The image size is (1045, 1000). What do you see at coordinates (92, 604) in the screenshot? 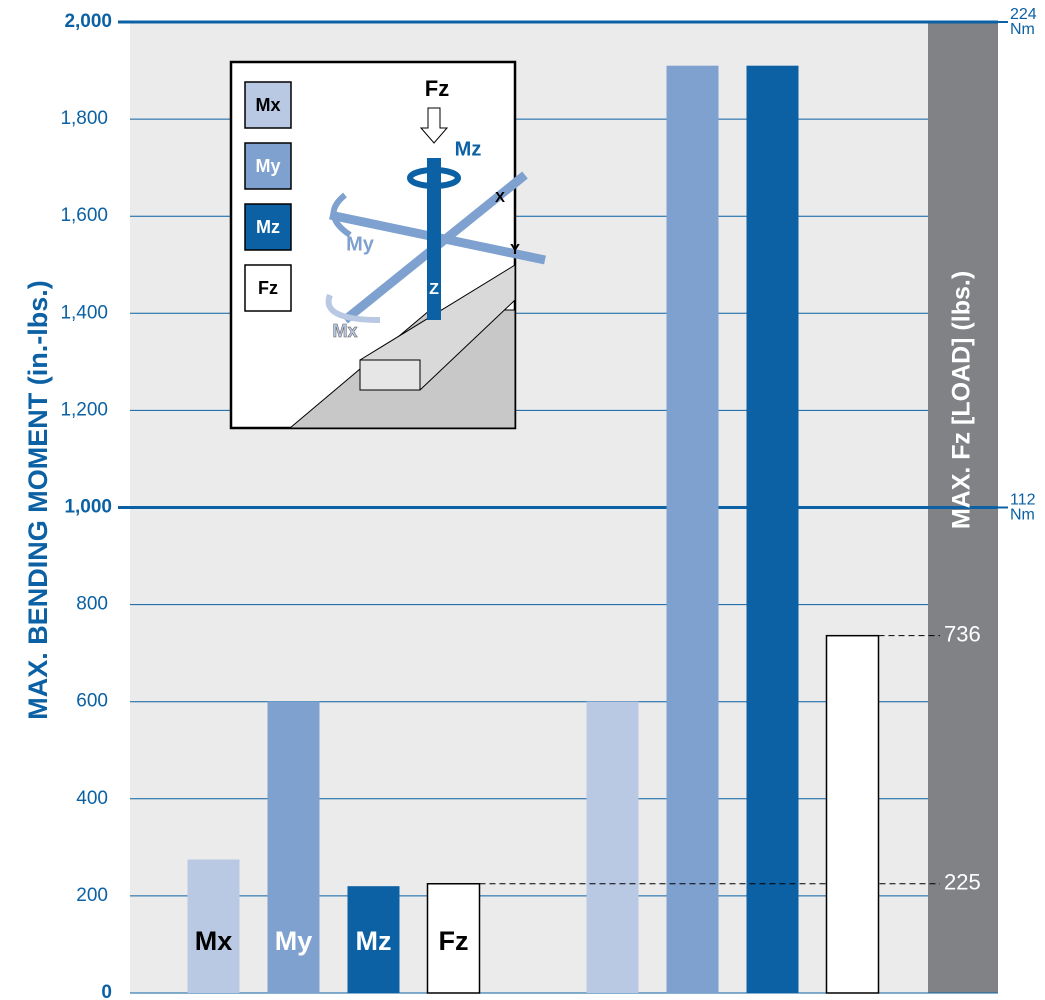
I see `y-tick-label: 800` at bounding box center [92, 604].